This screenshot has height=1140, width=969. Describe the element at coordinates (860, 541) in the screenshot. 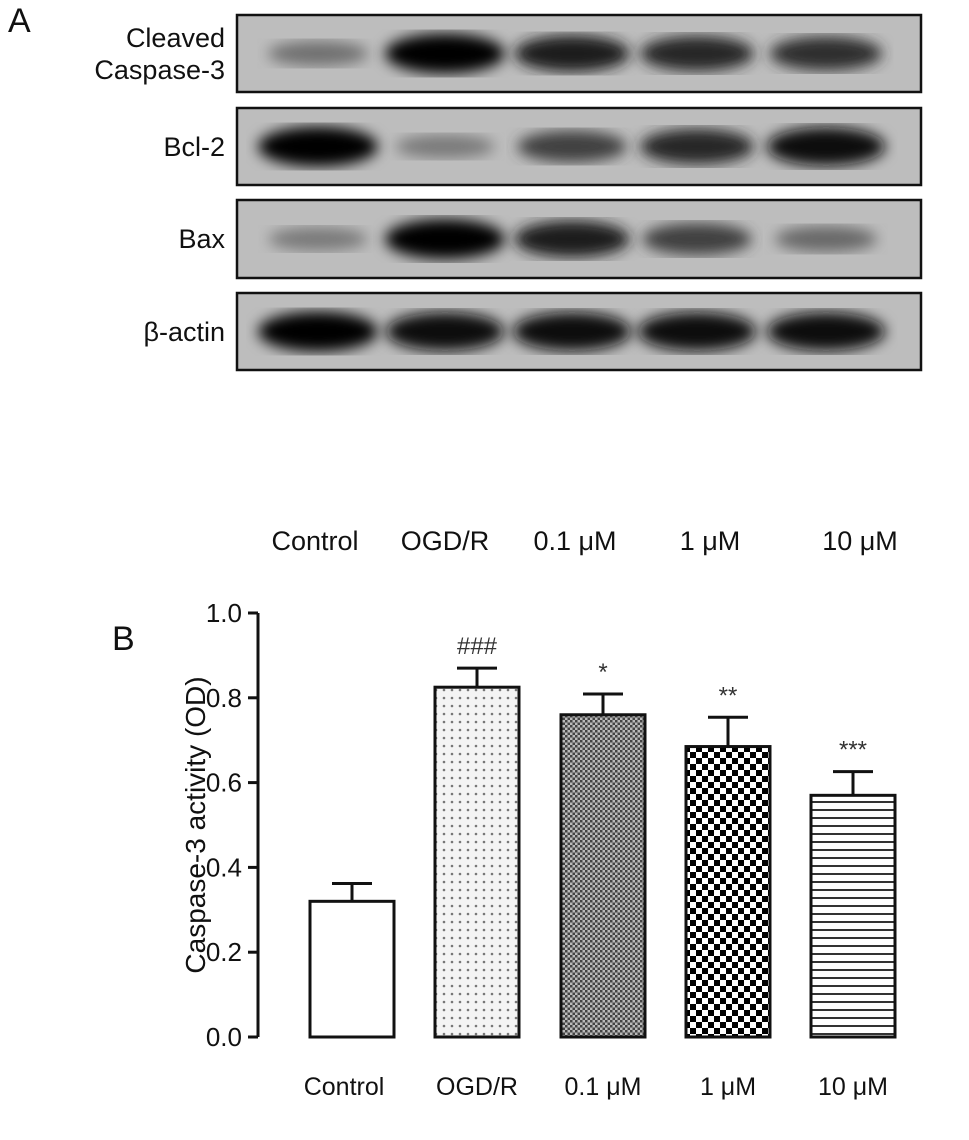

I see `lane-label: 10 μM` at that location.